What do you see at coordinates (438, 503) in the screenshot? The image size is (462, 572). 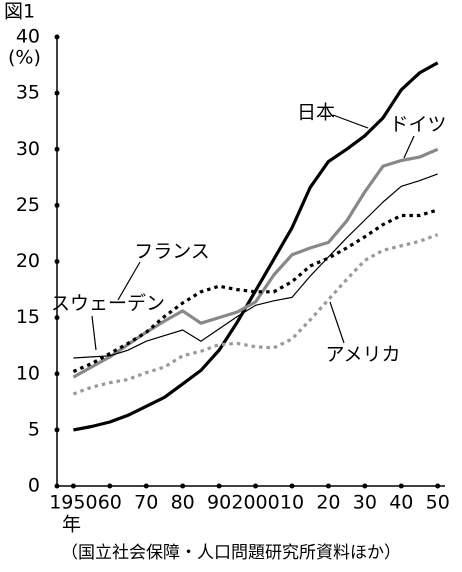 I see `x-tick-label: 50` at bounding box center [438, 503].